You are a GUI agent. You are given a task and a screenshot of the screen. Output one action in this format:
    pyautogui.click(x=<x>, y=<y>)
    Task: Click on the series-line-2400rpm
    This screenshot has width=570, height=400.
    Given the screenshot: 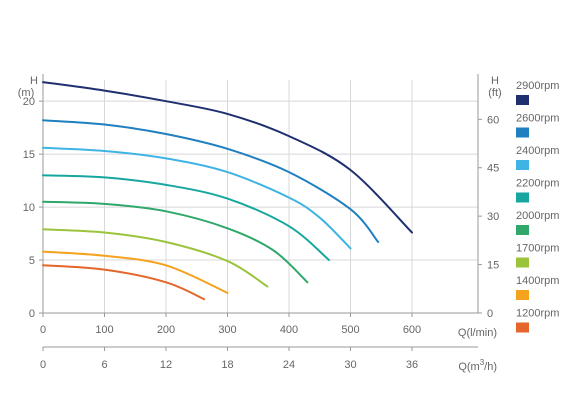 What is the action you would take?
    pyautogui.click(x=197, y=198)
    